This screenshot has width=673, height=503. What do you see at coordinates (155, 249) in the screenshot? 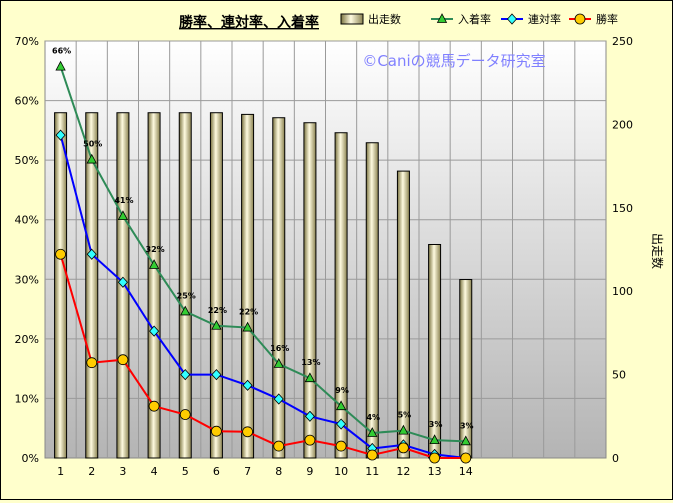
I see `data-label: 32%` at bounding box center [155, 249].